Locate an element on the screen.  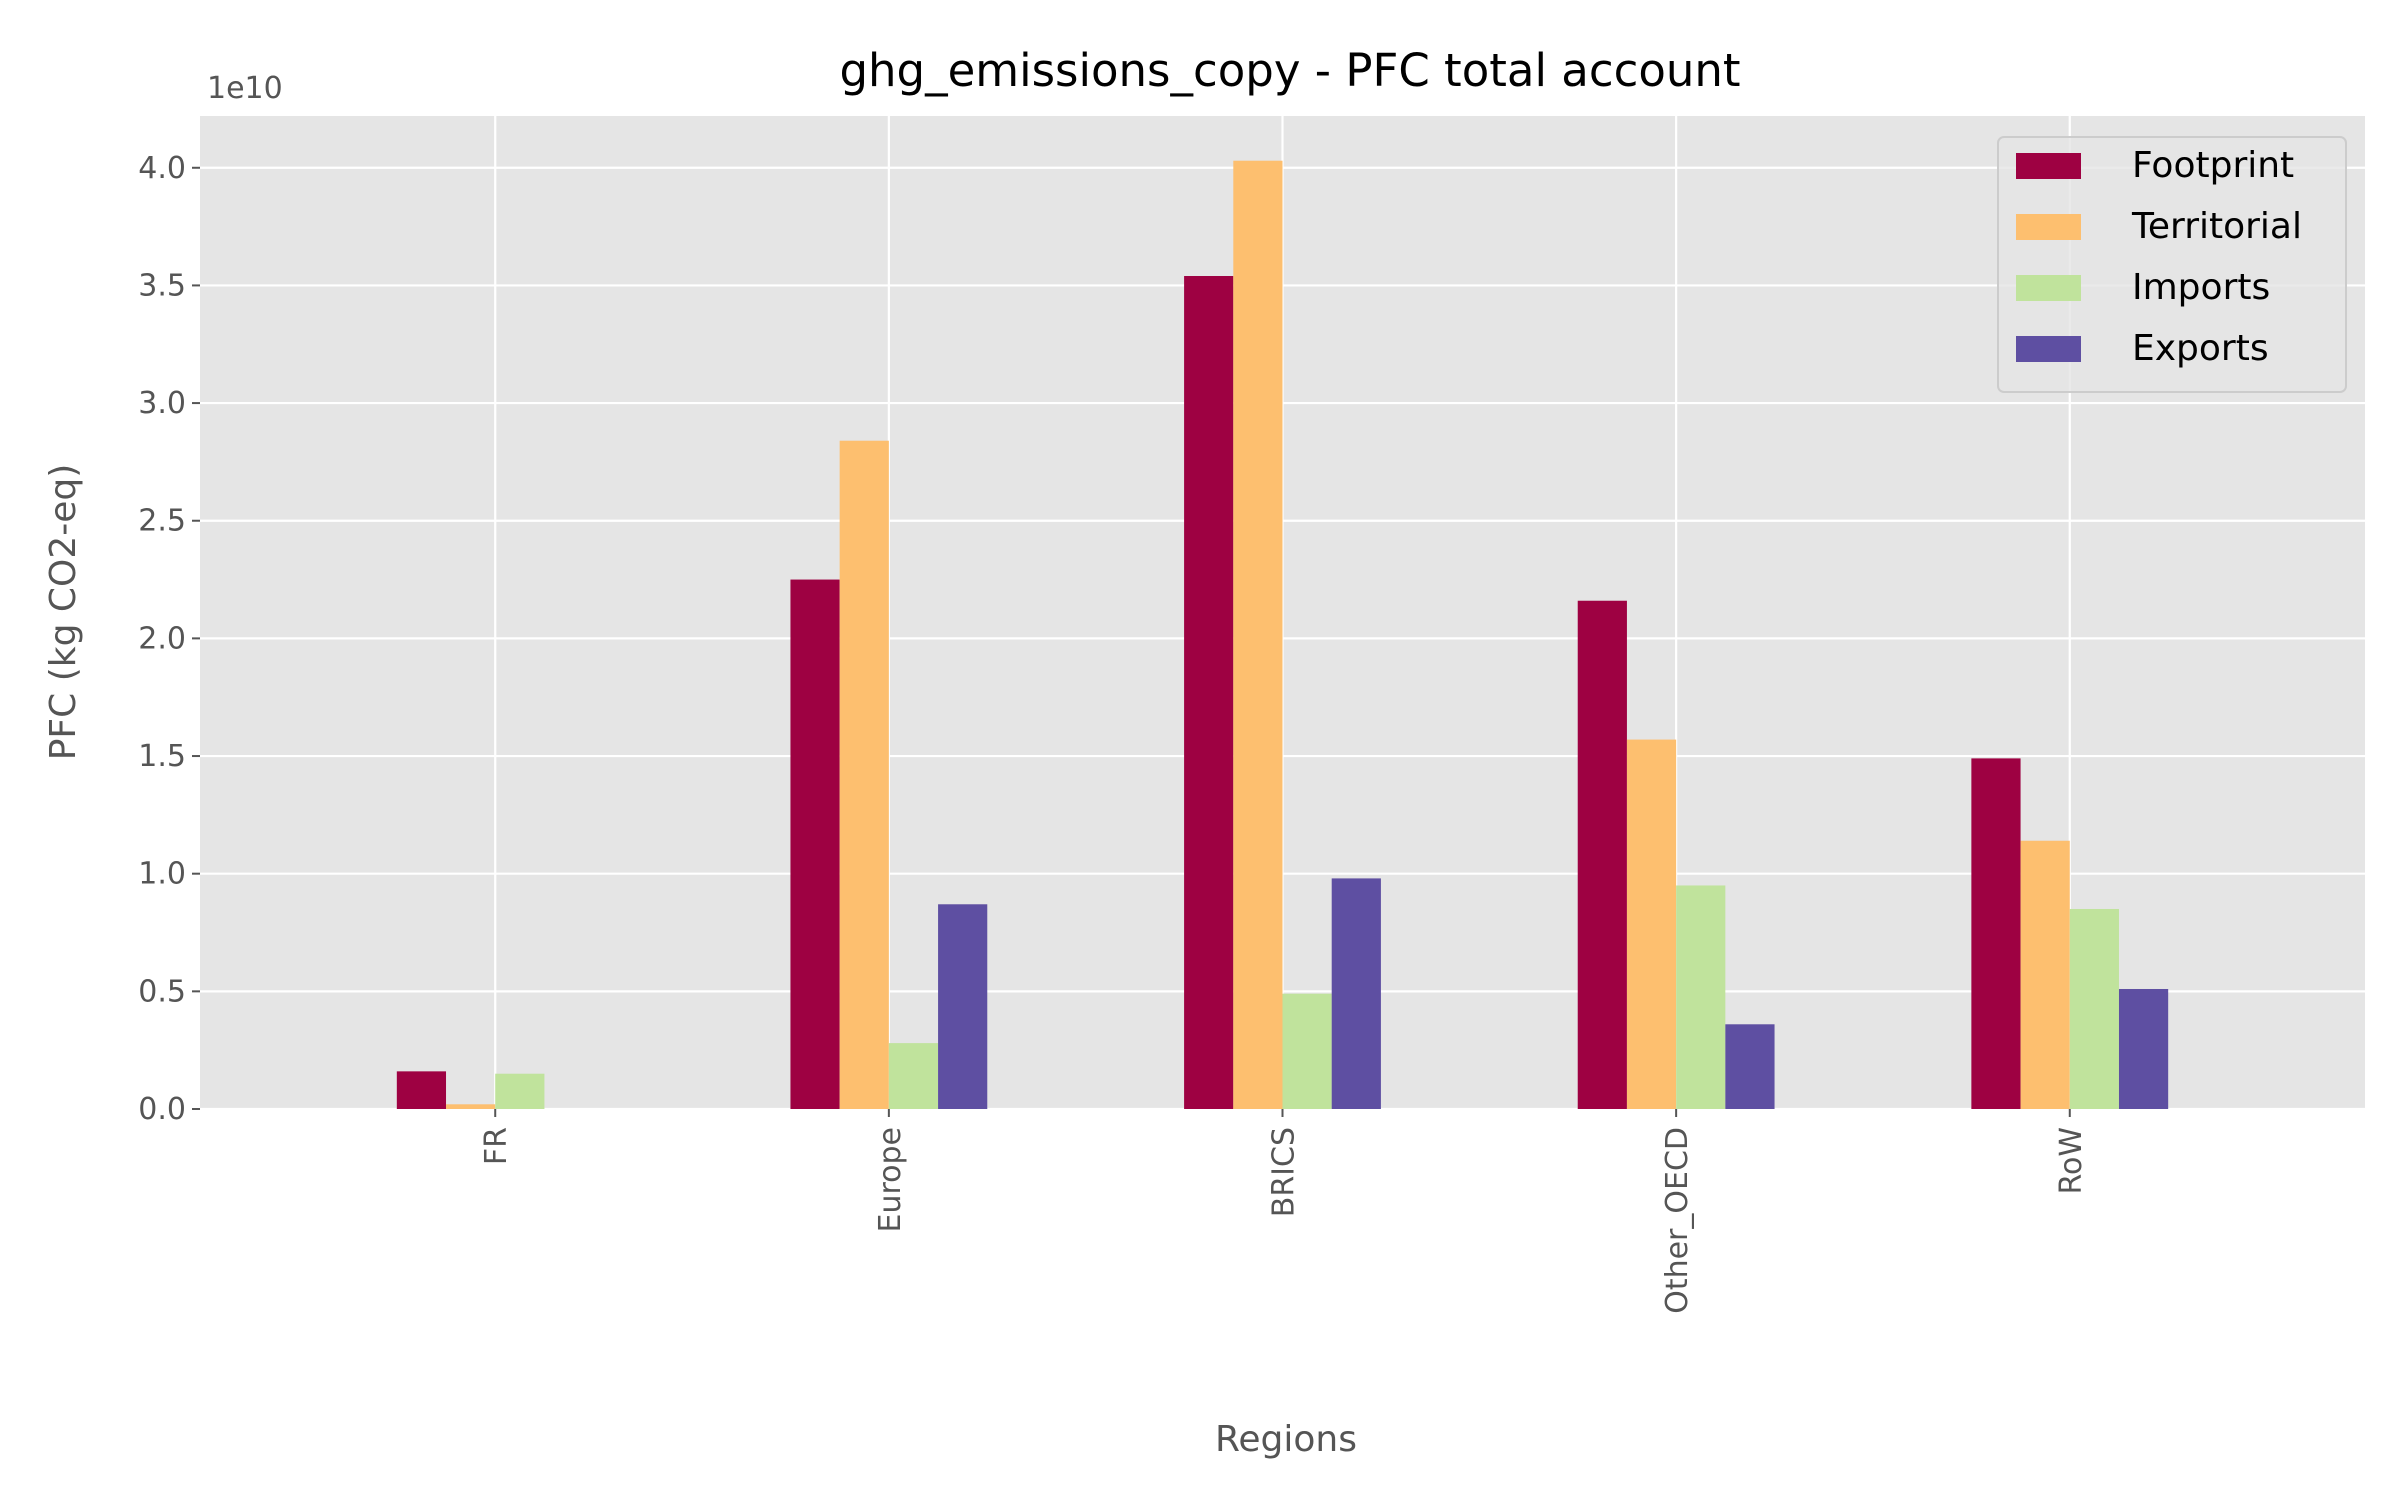
bar-imports-fr is located at coordinates (520, 1091).